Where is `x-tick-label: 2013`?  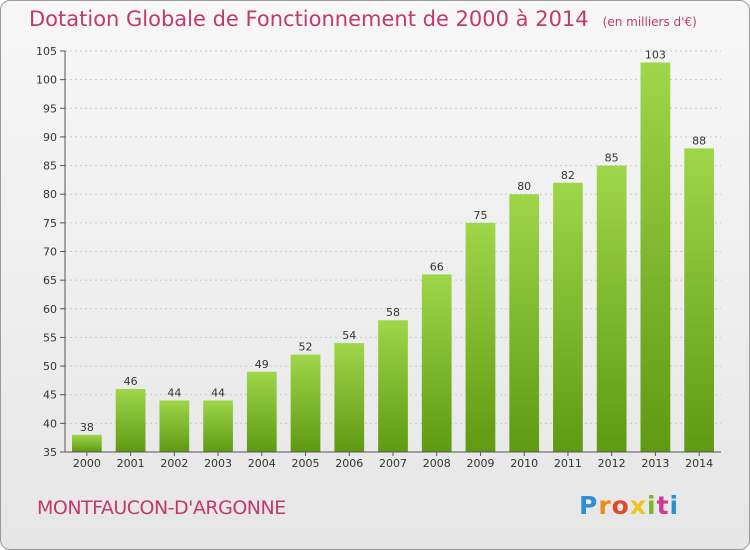 x-tick-label: 2013 is located at coordinates (655, 463).